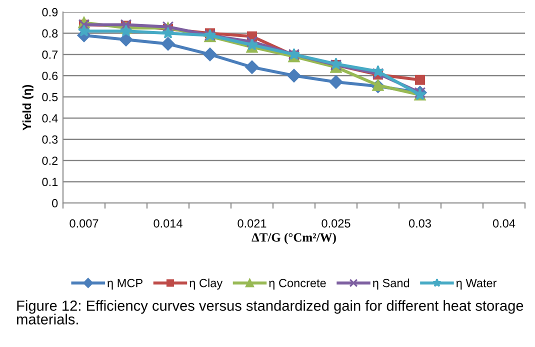 Image resolution: width=535 pixels, height=347 pixels. Describe the element at coordinates (168, 223) in the screenshot. I see `x-tick-label: 0.014` at that location.